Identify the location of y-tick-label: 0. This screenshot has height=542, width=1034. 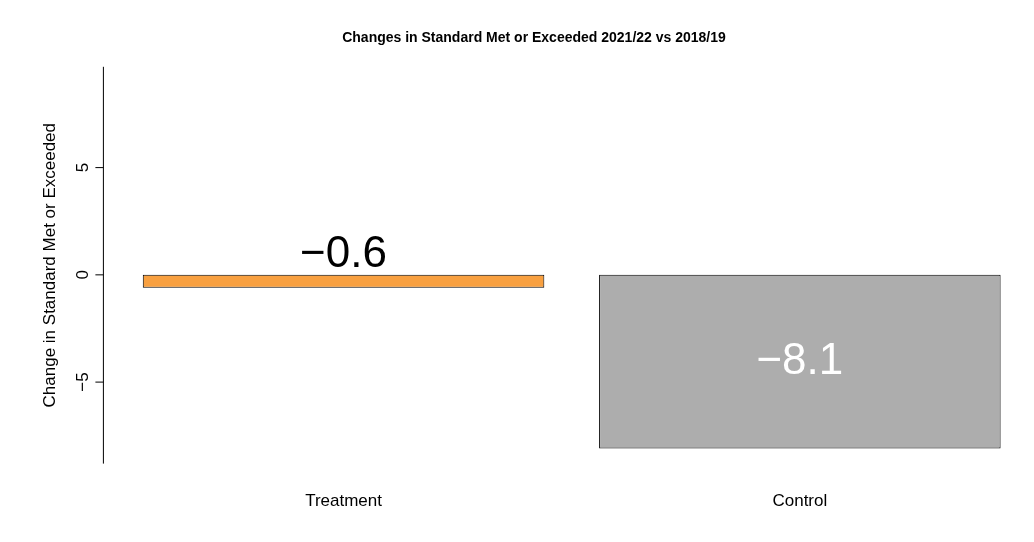
(82, 275).